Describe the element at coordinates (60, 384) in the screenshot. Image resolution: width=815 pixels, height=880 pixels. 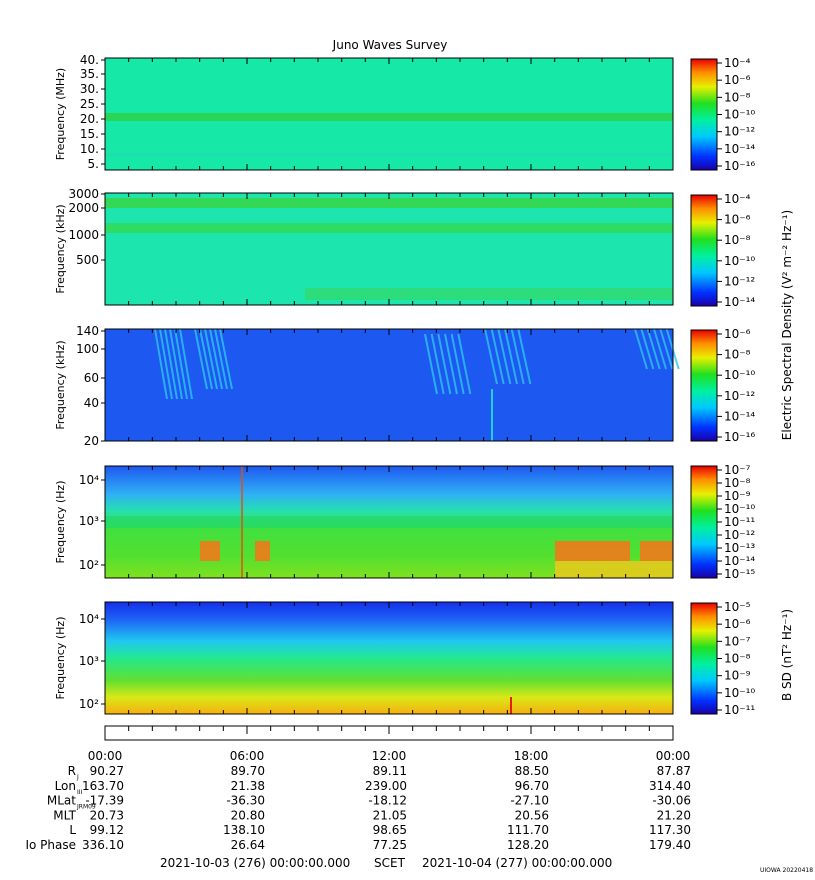
I see `y-axis-label: Frequency (kHz)` at that location.